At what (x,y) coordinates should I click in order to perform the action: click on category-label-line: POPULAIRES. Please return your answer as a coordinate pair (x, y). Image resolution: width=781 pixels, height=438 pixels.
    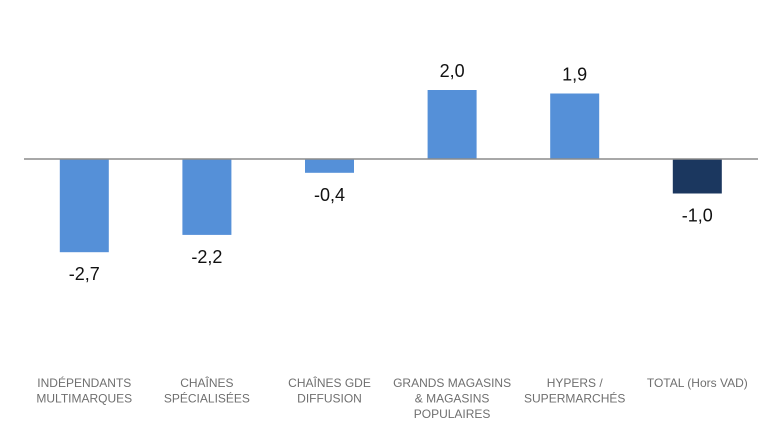
    Looking at the image, I should click on (452, 414).